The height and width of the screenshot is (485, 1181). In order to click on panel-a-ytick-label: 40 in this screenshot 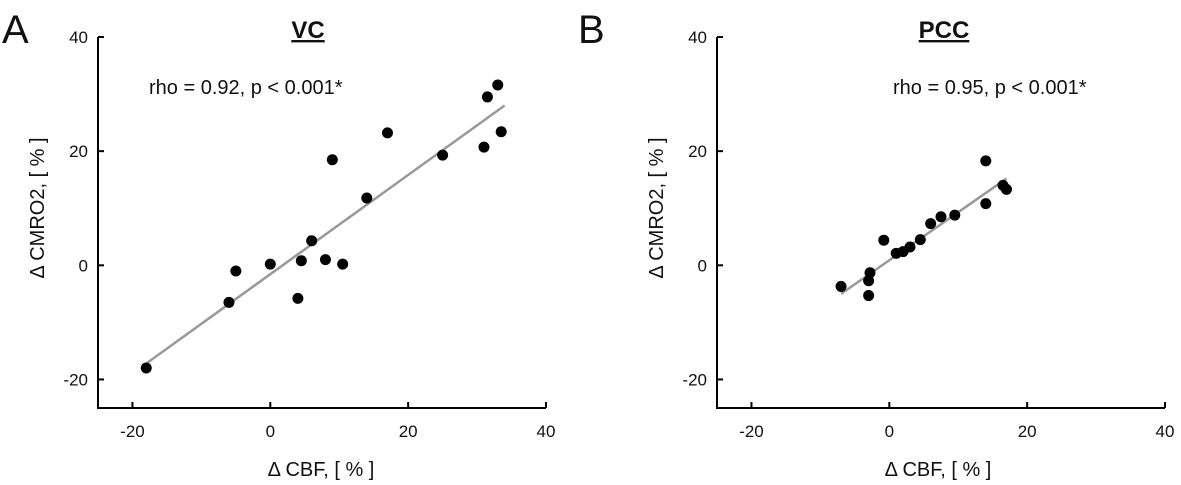, I will do `click(78, 37)`.